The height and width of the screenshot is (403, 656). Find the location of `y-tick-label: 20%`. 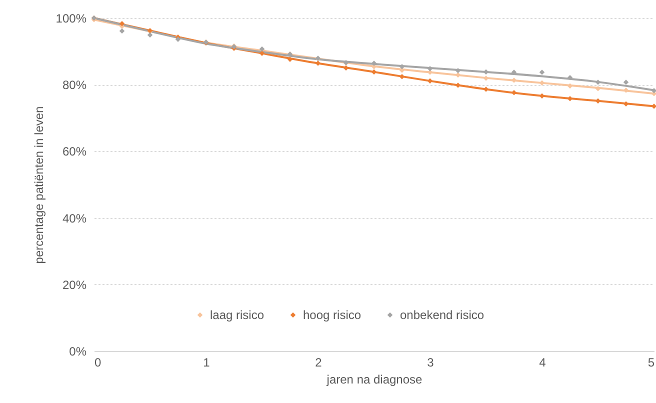

y-tick-label: 20% is located at coordinates (74, 285).